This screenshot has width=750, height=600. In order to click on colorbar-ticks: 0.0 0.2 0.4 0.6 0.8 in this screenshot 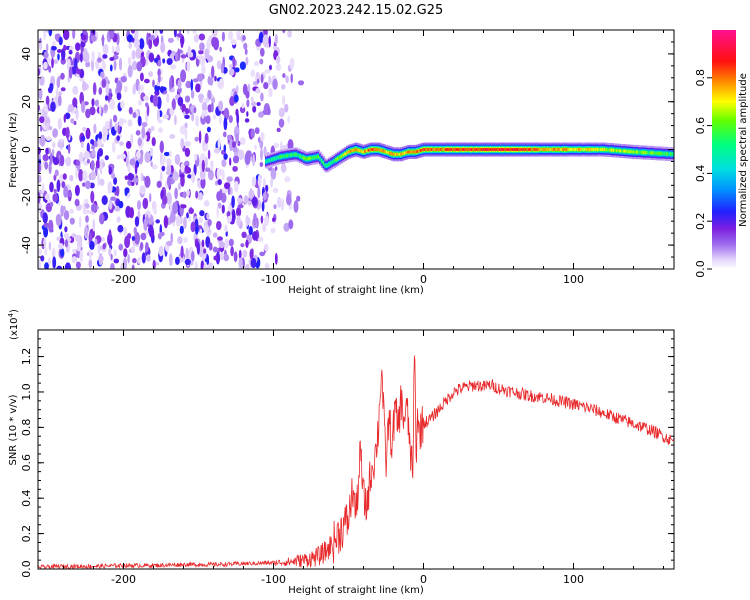, I will do `click(703, 173)`.